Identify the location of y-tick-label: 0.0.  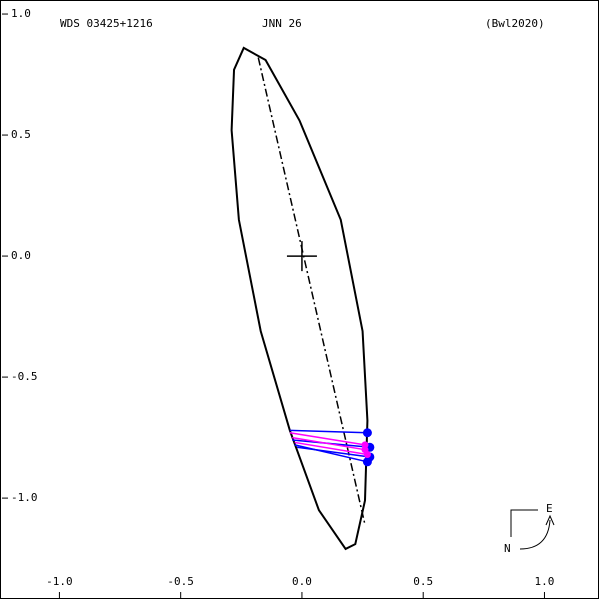
(21, 255).